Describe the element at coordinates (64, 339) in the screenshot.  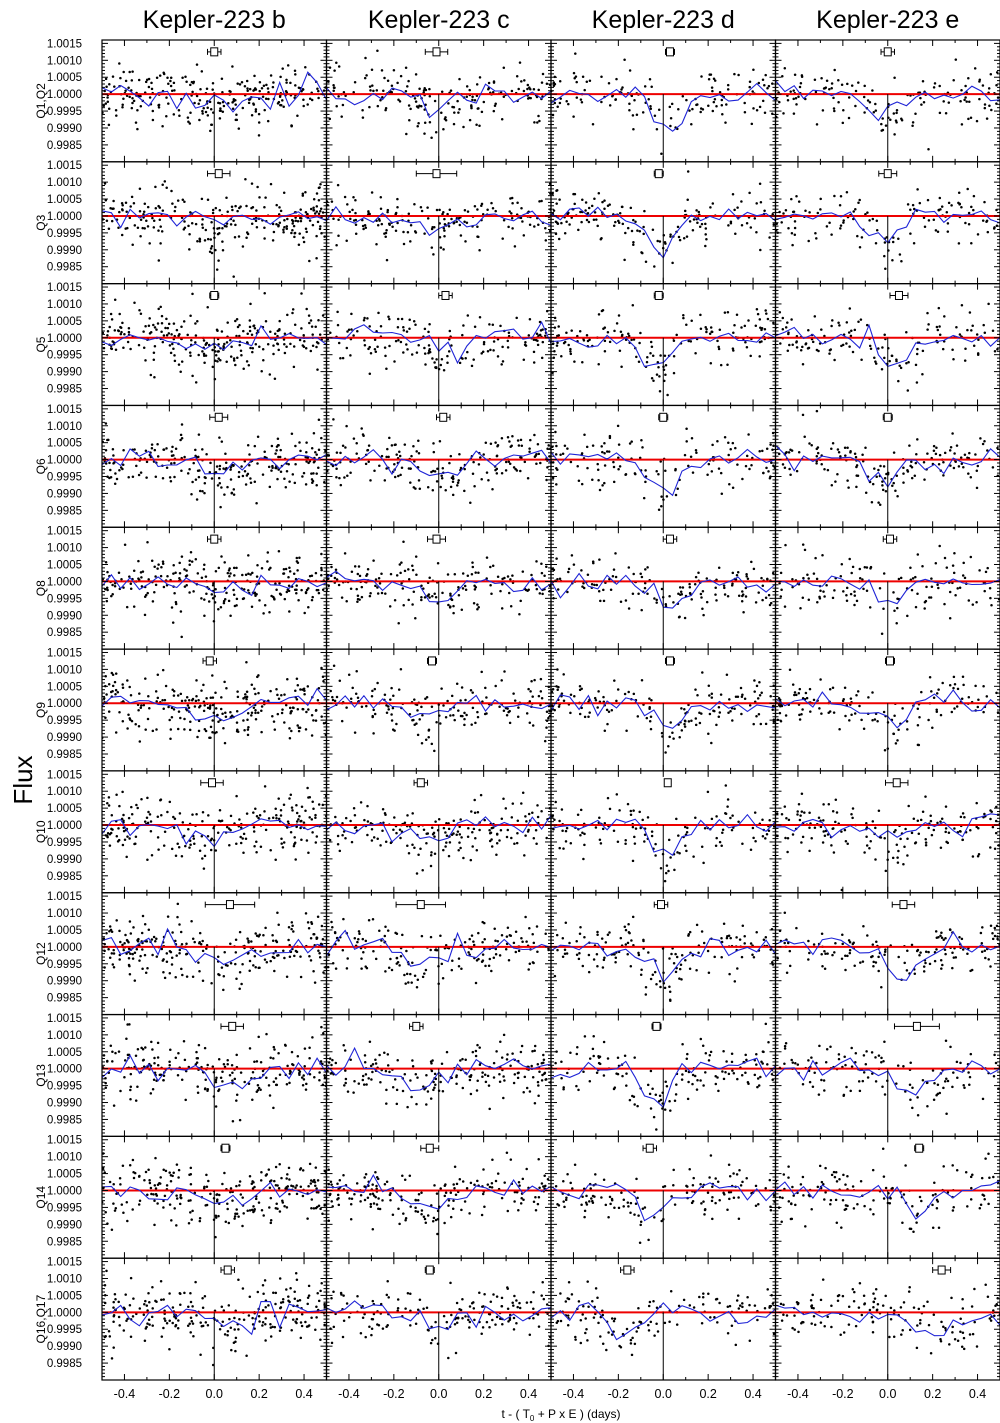
I see `y-tick-label: 1.0000` at that location.